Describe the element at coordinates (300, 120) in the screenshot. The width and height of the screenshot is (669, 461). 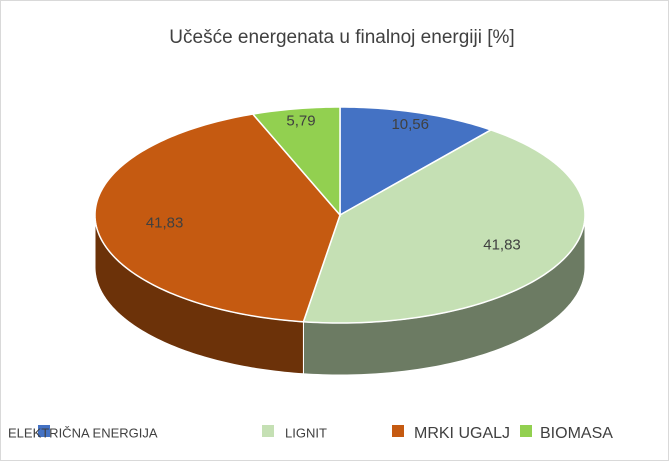
I see `data-label: 5,79` at that location.